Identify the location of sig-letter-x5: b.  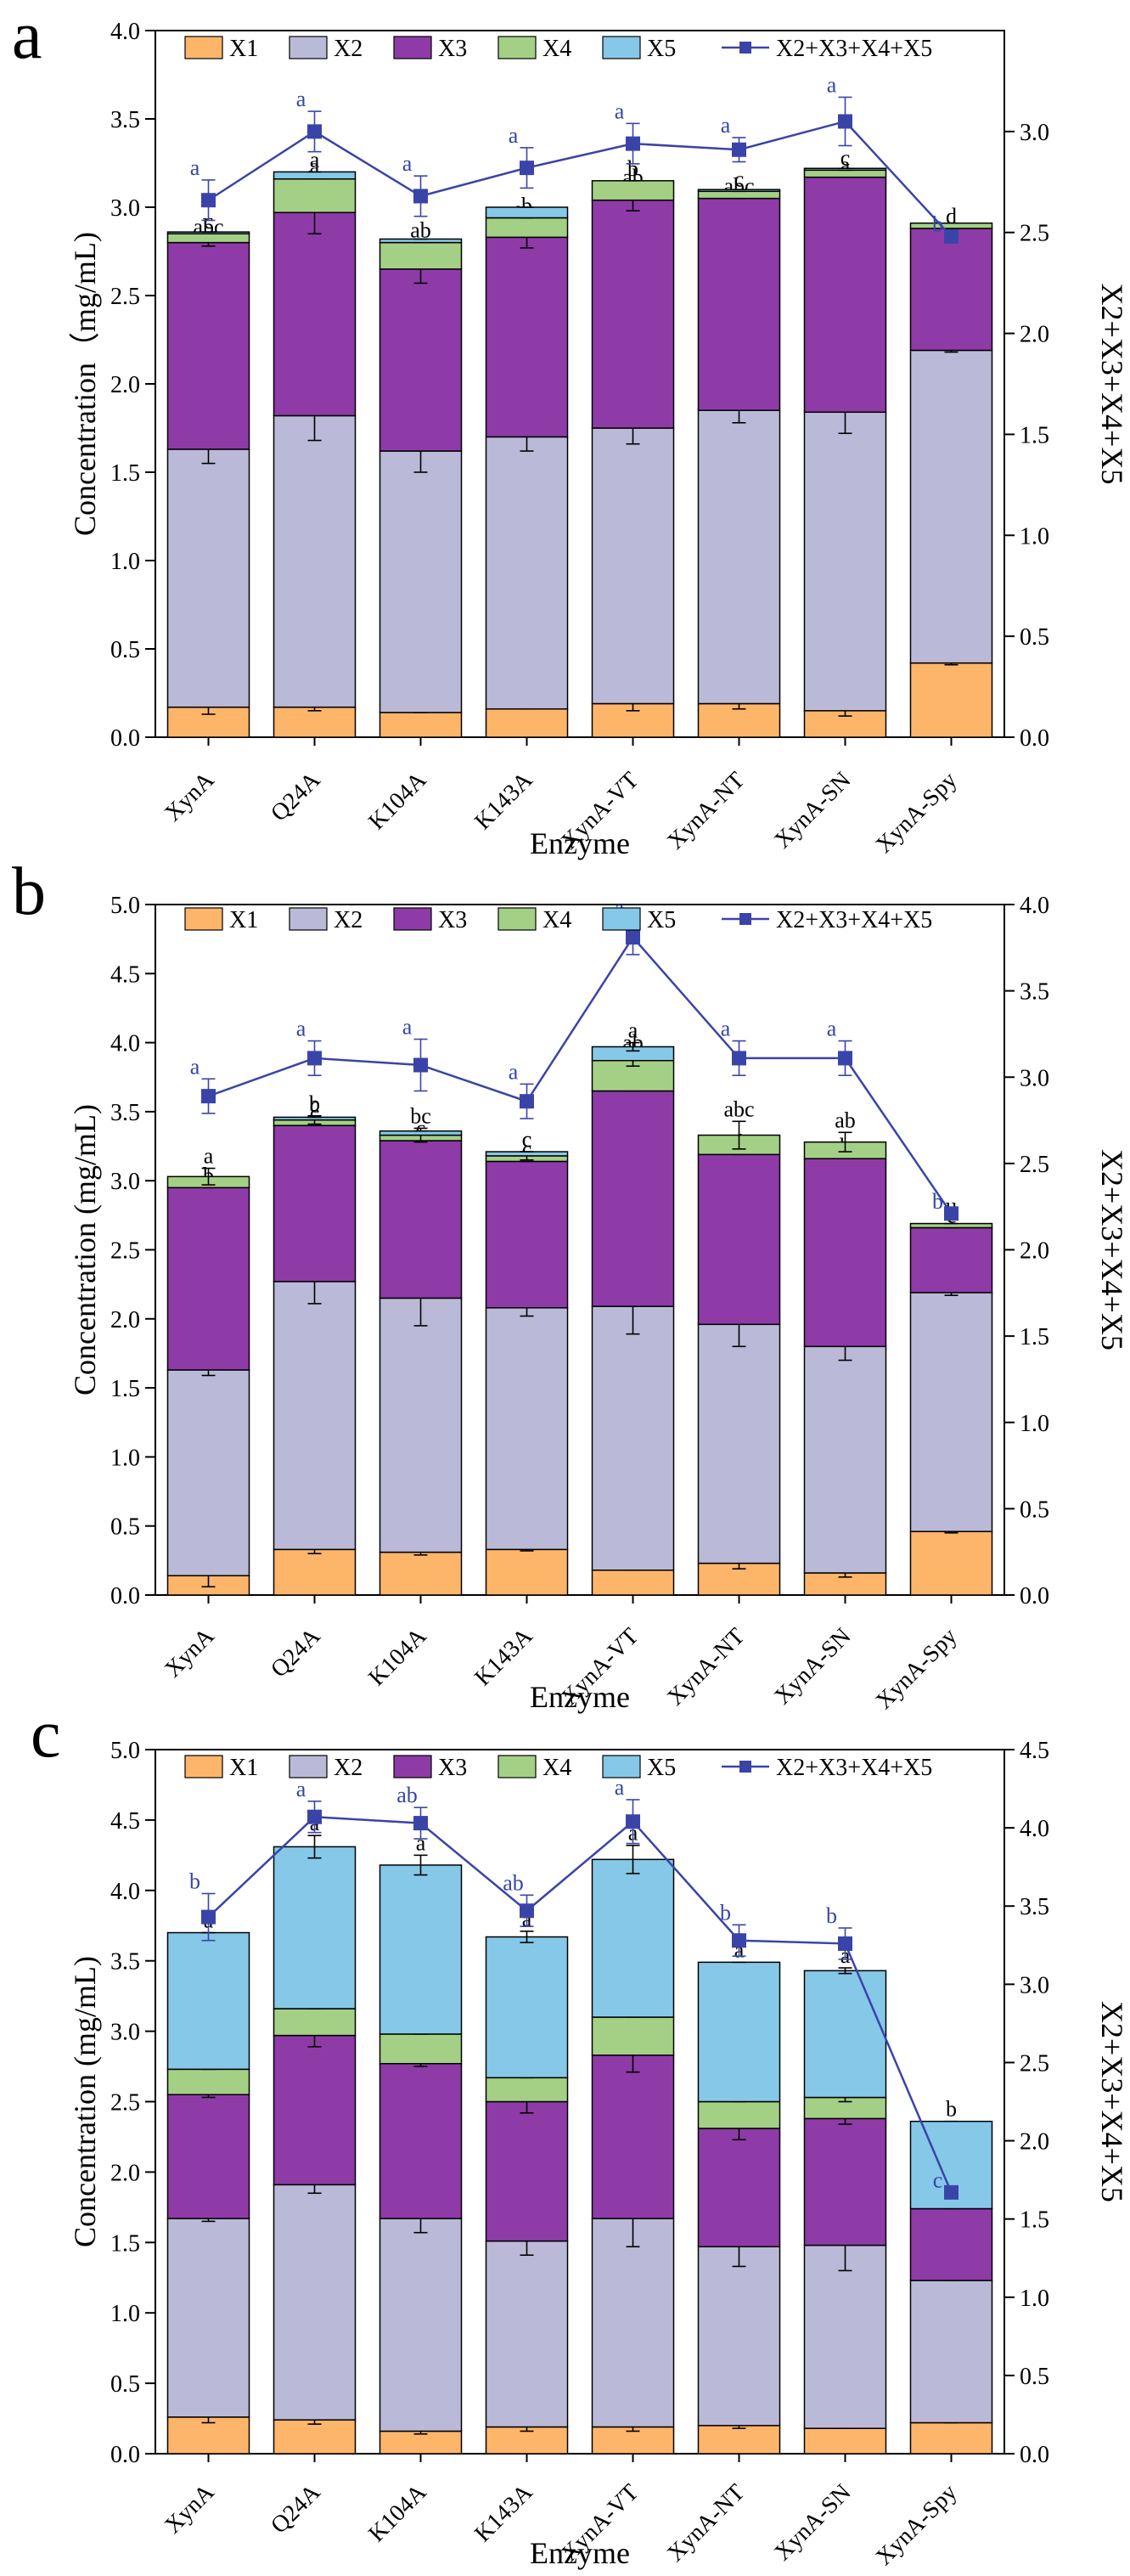
(952, 2109).